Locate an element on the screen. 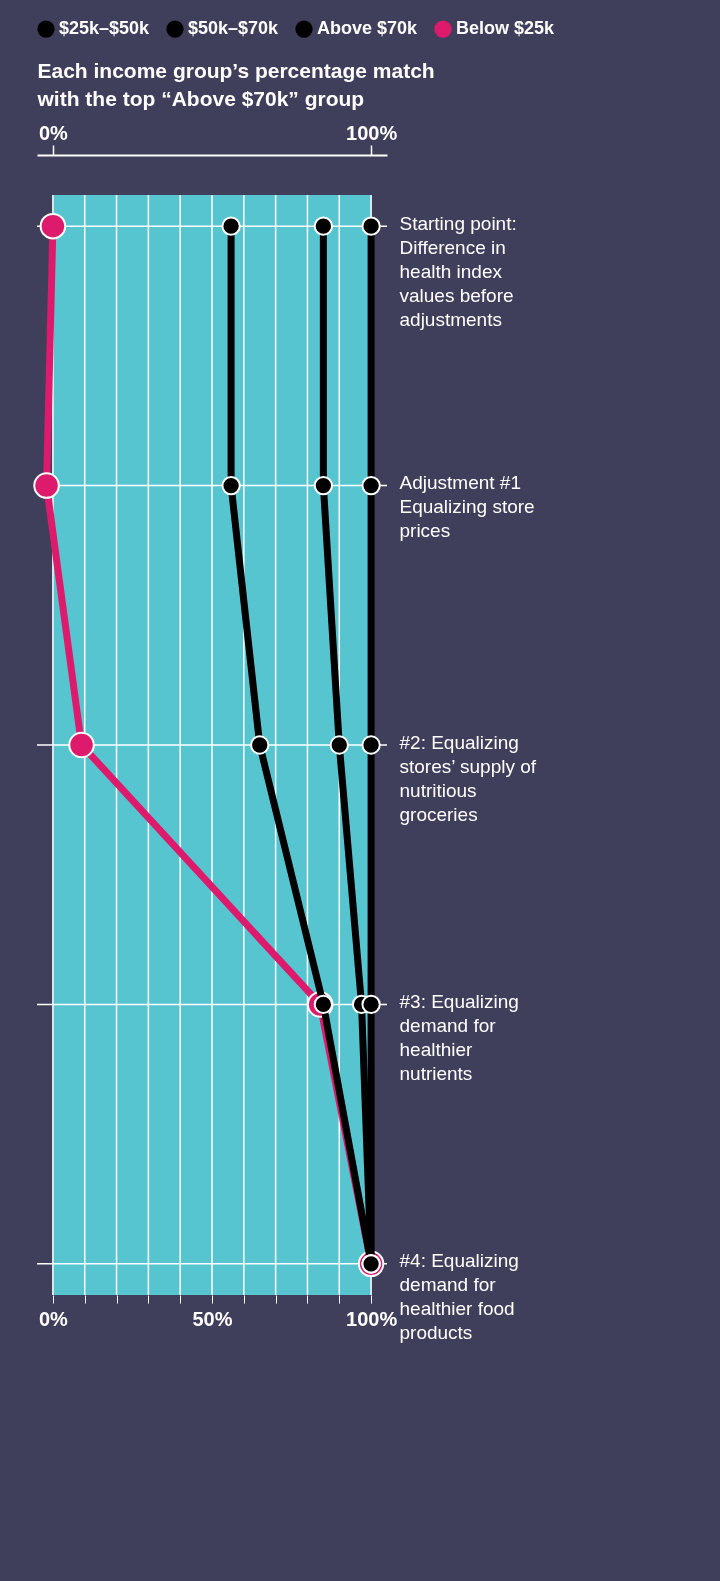 This screenshot has width=720, height=1581. y-tick-label: Adjustment #1 Equalizing store prices is located at coordinates (467, 507).